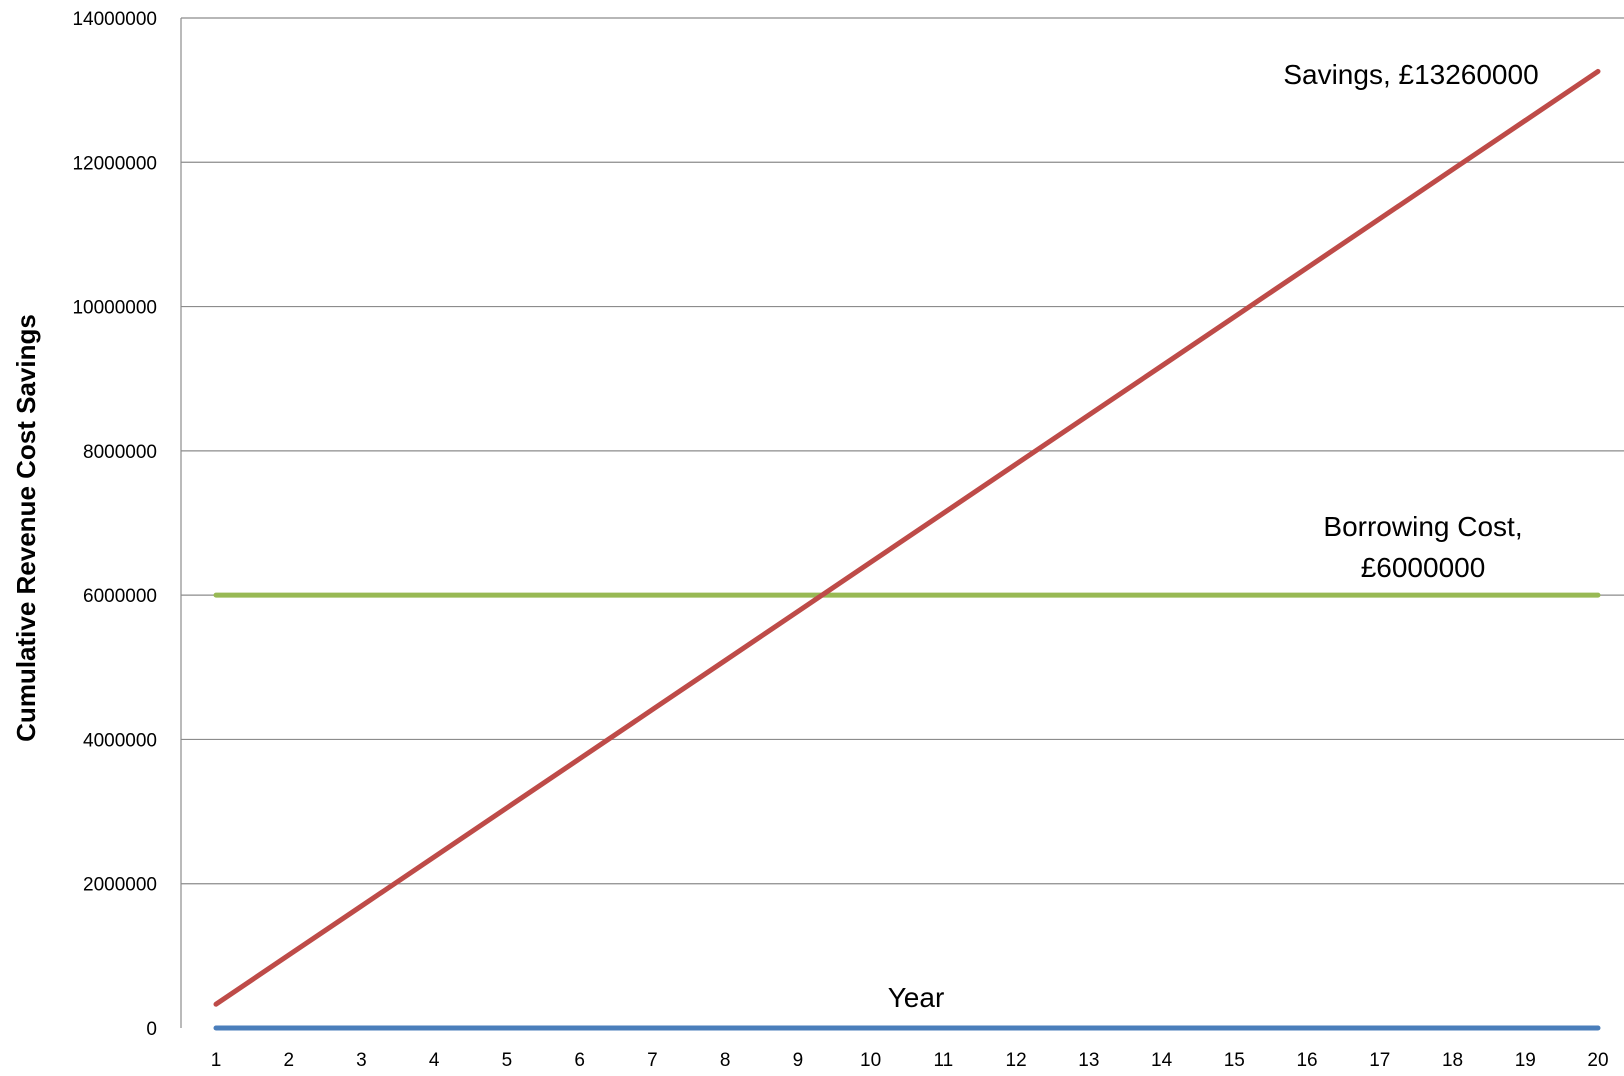  What do you see at coordinates (725, 1060) in the screenshot?
I see `x-tick-label: 8` at bounding box center [725, 1060].